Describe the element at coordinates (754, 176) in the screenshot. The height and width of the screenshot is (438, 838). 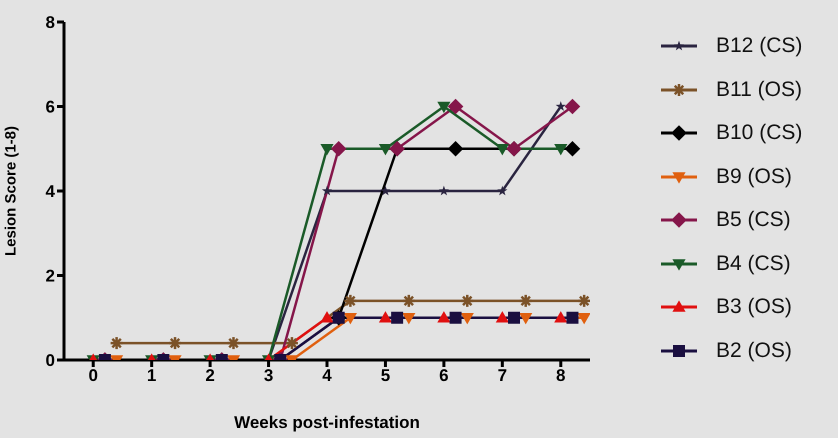
I see `legend-label: B9 (OS)` at that location.